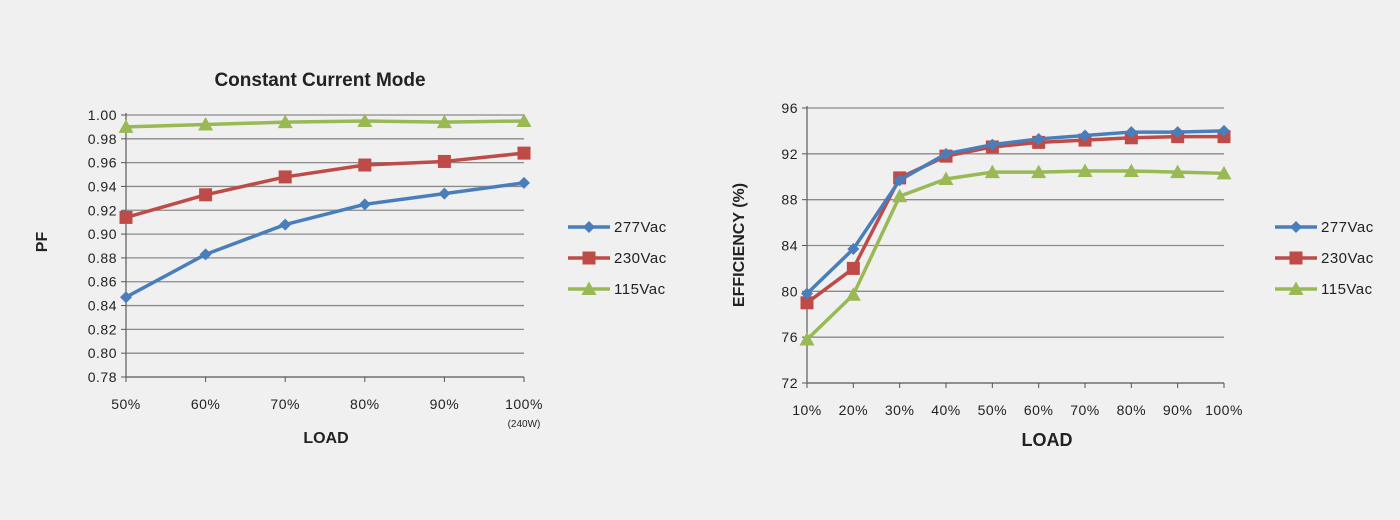 This screenshot has height=520, width=1400. Describe the element at coordinates (102, 210) in the screenshot. I see `pf-chart-y-tick-label: 0.92` at that location.